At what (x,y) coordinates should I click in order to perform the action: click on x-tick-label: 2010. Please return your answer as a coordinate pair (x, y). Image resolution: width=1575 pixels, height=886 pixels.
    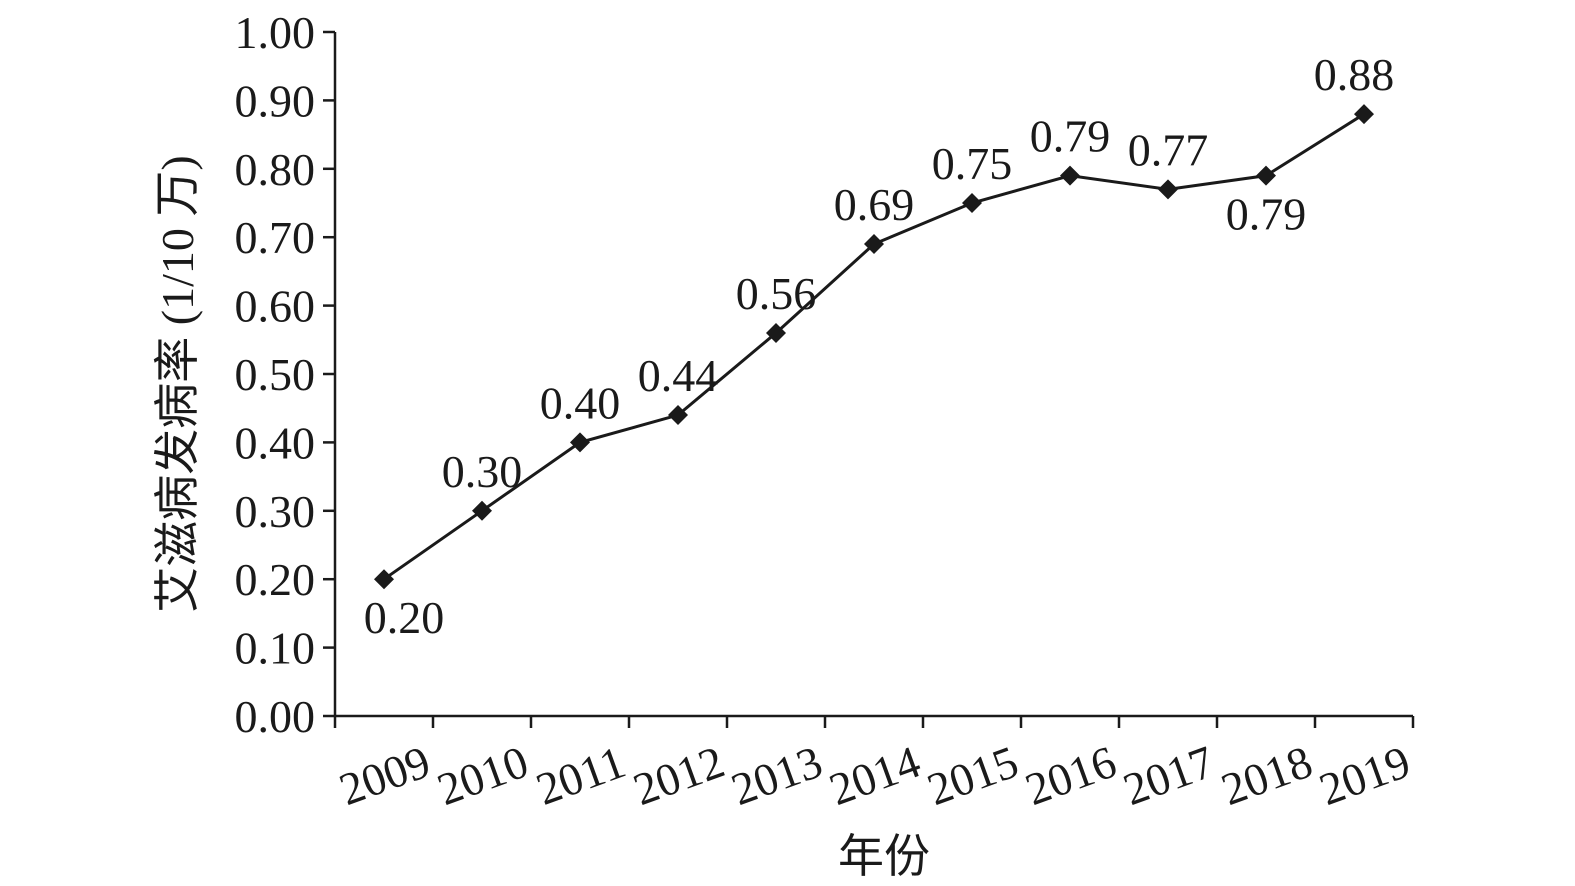
    Looking at the image, I should click on (483, 775).